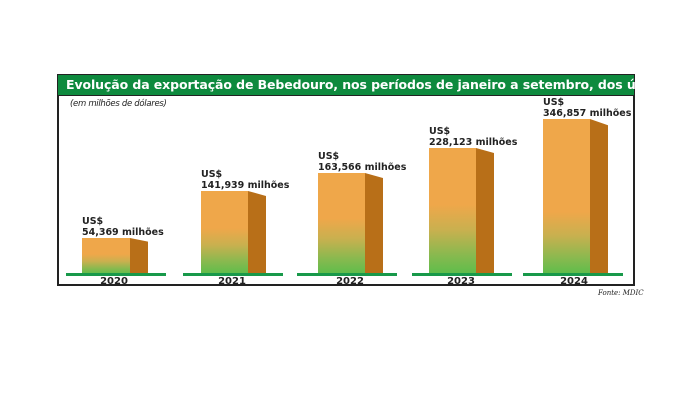 This screenshot has height=408, width=696. What do you see at coordinates (118, 104) in the screenshot?
I see `chart-subtitle: (em milhões de dólares)` at bounding box center [118, 104].